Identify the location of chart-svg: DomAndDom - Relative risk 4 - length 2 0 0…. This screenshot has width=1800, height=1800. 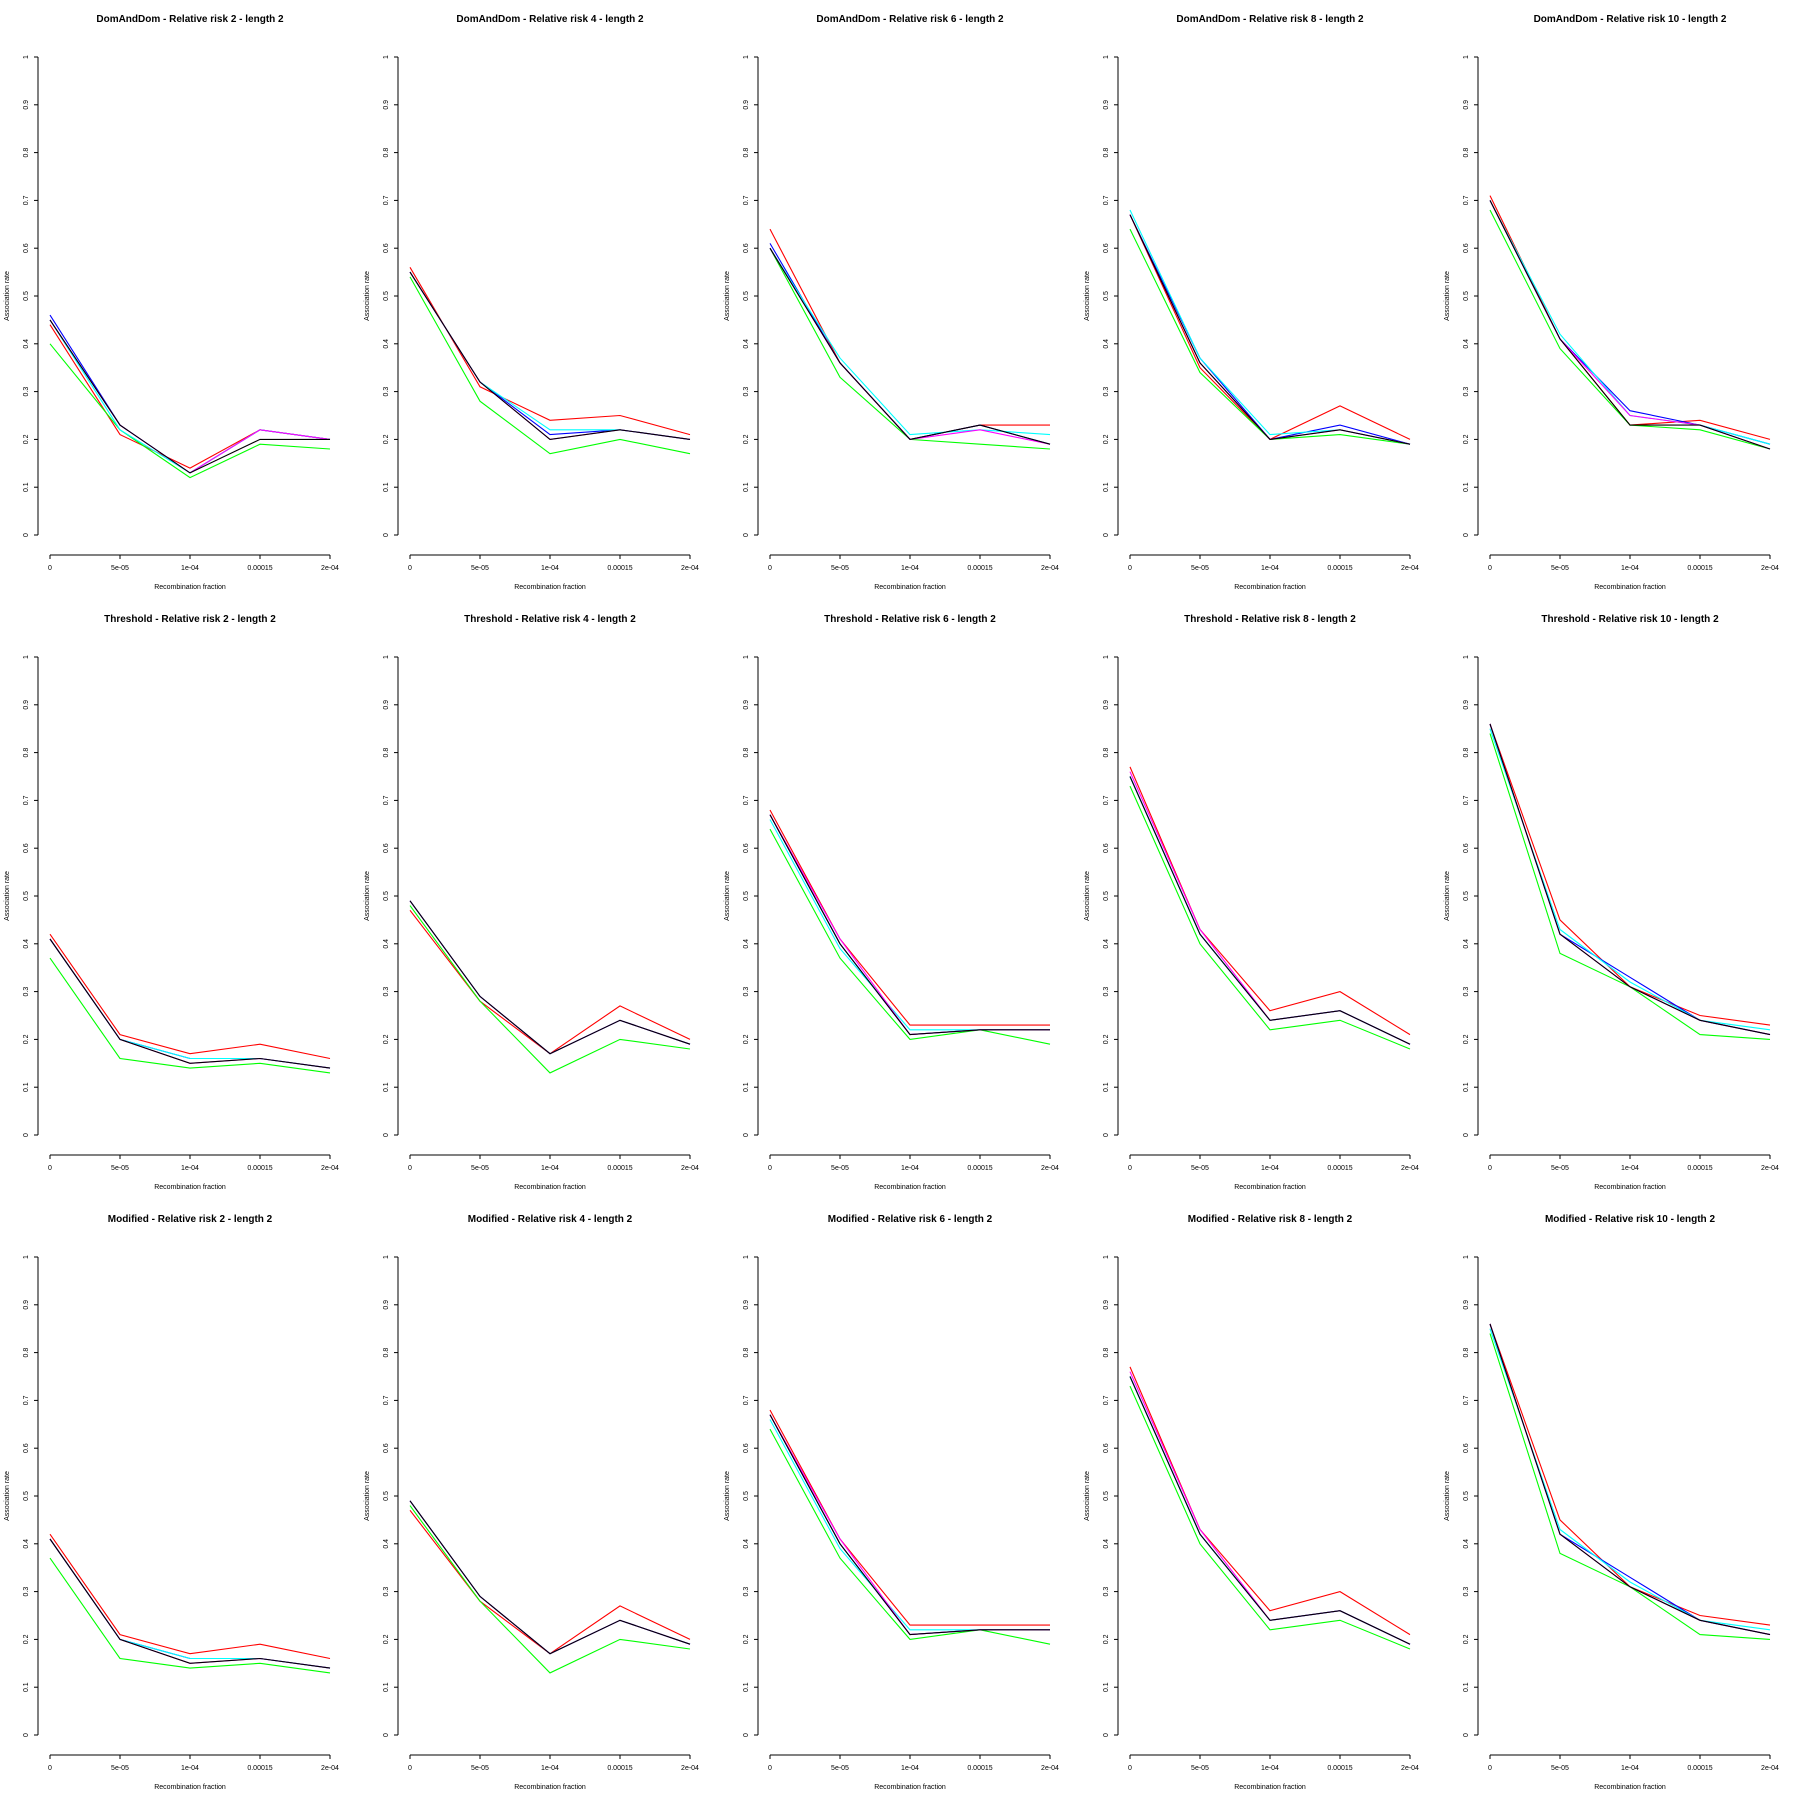
(531, 302).